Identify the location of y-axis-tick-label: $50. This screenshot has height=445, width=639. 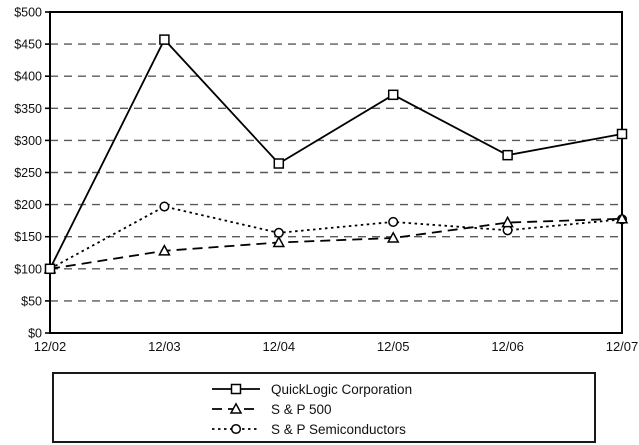
(31, 301).